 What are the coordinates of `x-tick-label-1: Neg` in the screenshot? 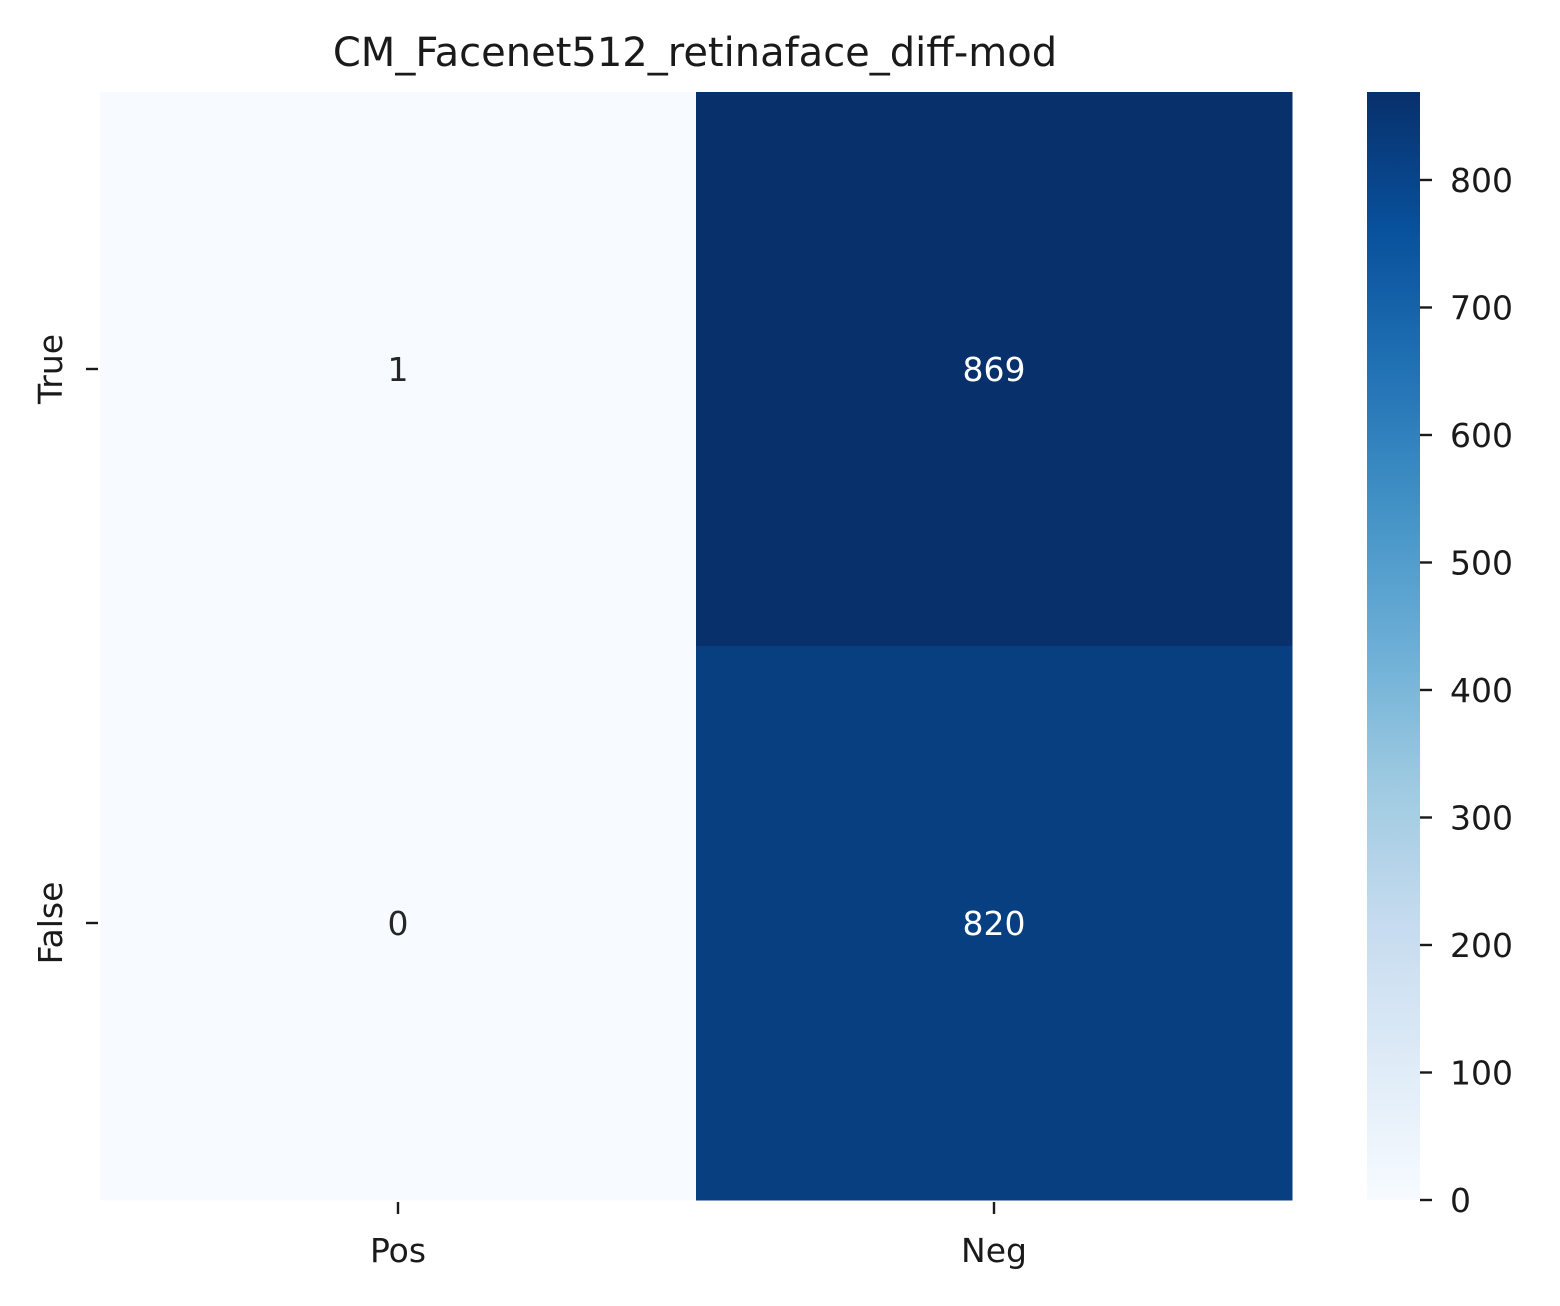 It's located at (994, 1250).